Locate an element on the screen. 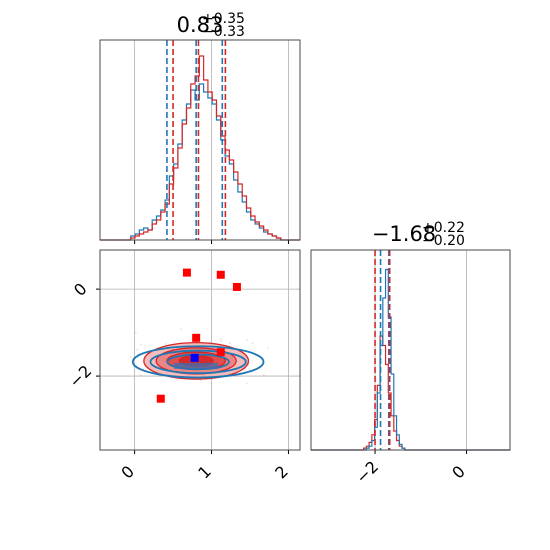 The height and width of the screenshot is (550, 550). joint-x-tick-label: 0 is located at coordinates (127, 472).